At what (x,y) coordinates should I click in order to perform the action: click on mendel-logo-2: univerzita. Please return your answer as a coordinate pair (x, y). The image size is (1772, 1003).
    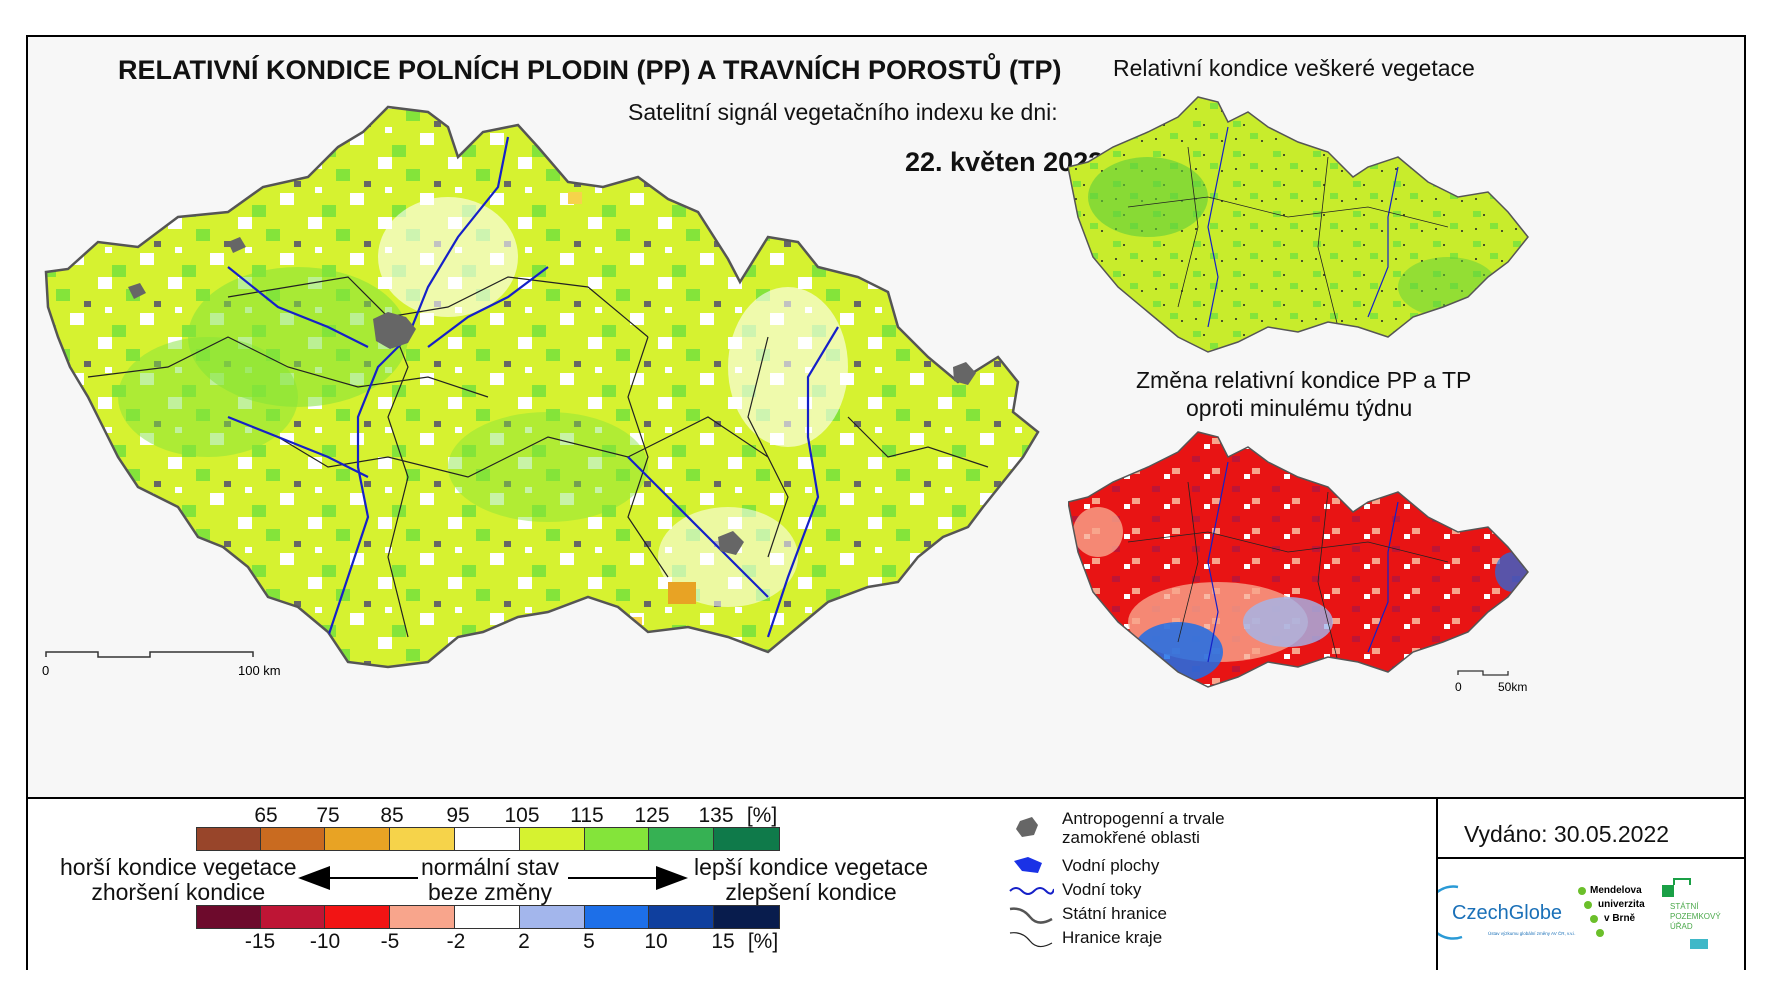
    Looking at the image, I should click on (1621, 904).